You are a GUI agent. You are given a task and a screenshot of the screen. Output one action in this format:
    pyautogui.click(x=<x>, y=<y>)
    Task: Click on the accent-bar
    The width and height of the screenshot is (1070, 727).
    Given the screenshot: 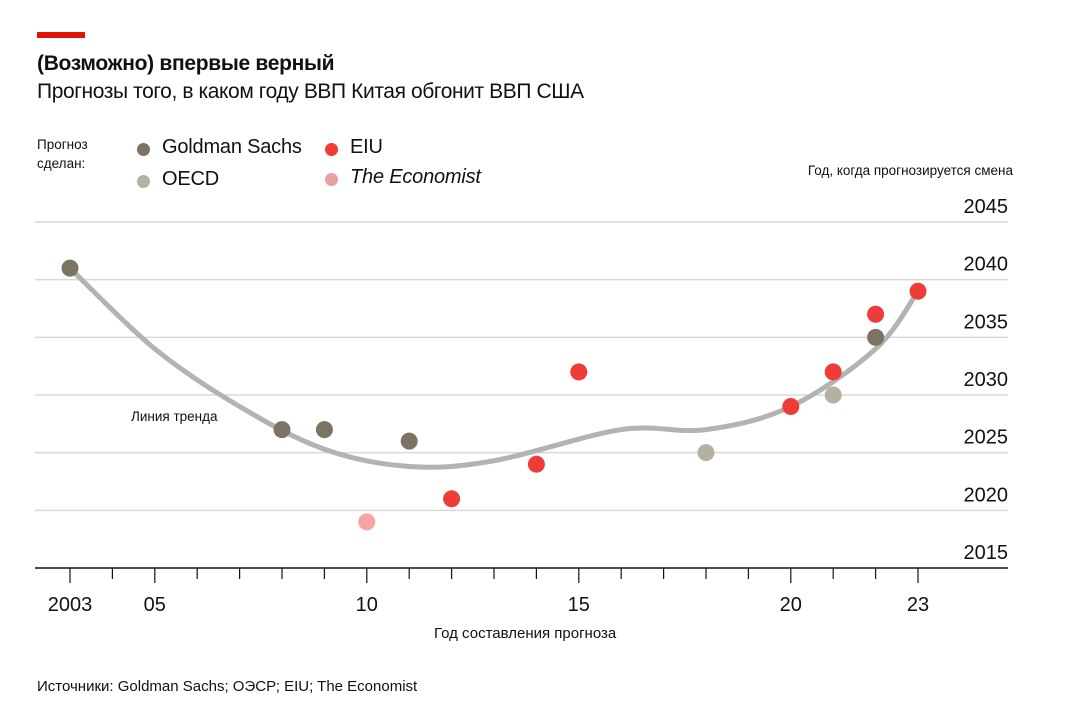 What is the action you would take?
    pyautogui.click(x=61, y=35)
    